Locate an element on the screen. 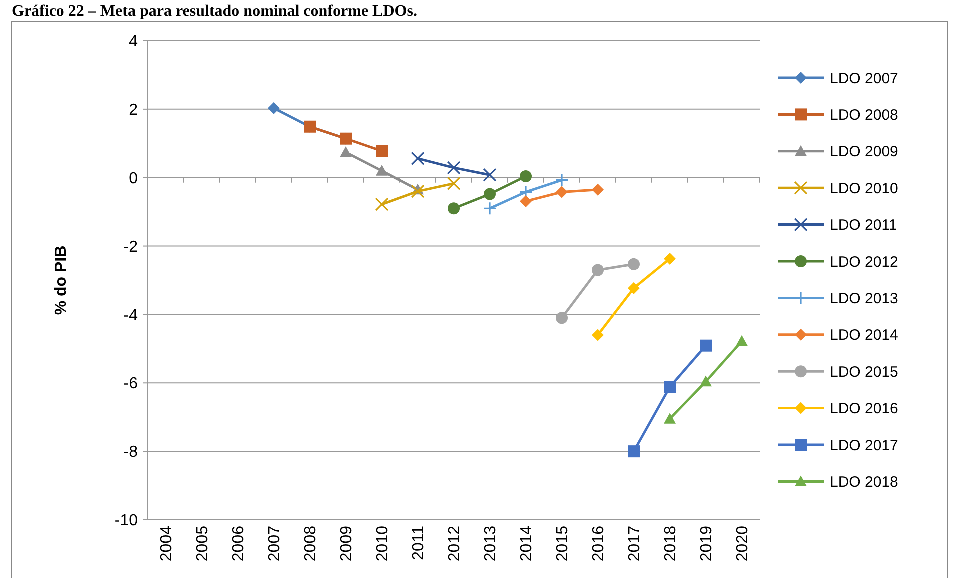  x-tick-label: 2015 is located at coordinates (563, 544).